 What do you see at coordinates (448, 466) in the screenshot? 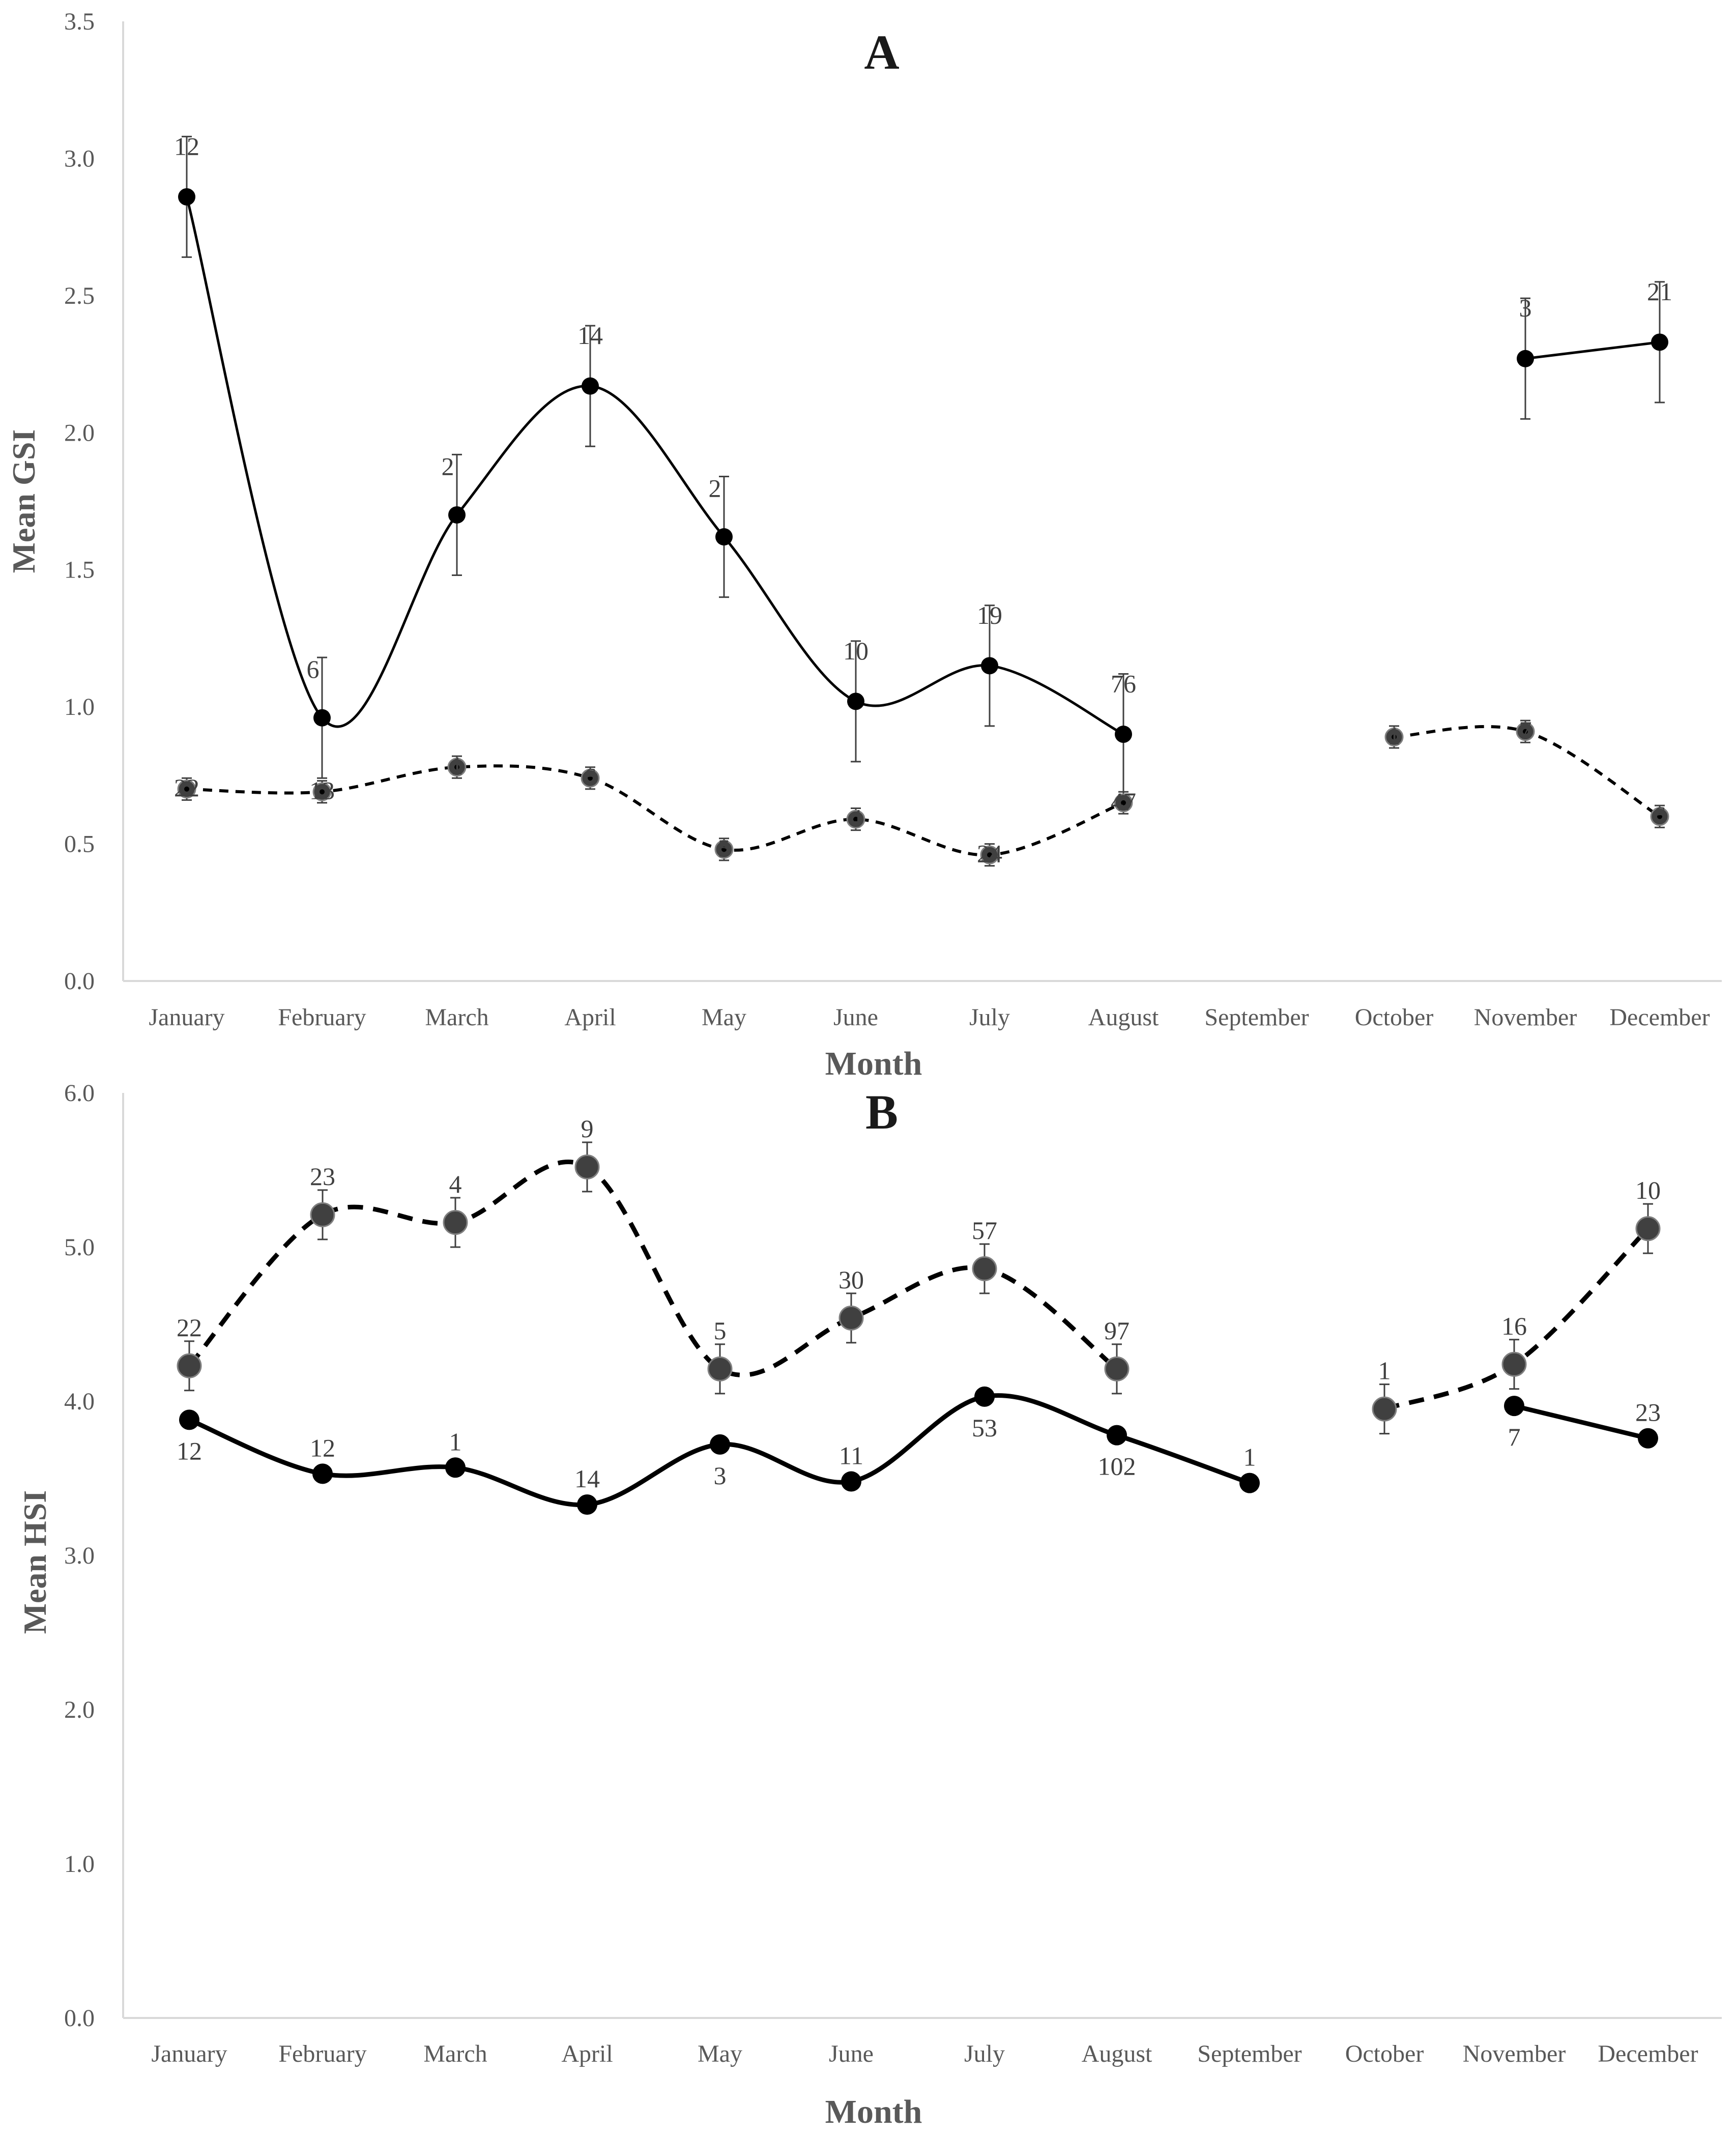
I see `sample-size-label: 2` at bounding box center [448, 466].